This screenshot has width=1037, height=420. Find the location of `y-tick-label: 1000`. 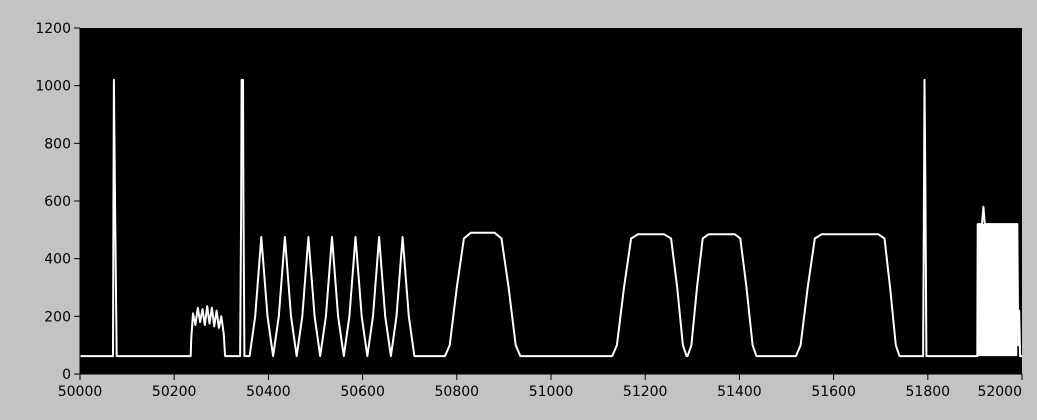

y-tick-label: 1000 is located at coordinates (53, 87).